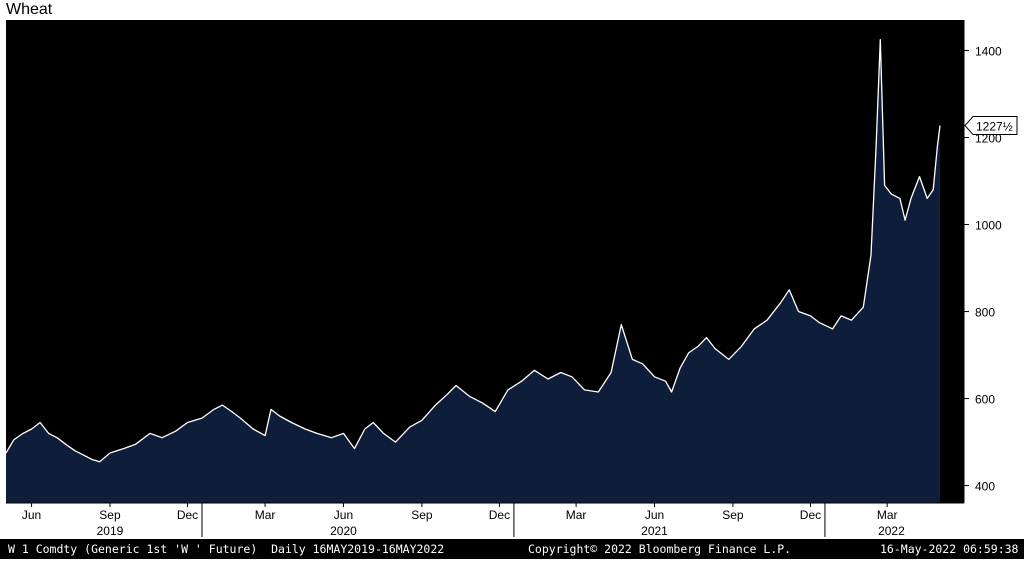 Image resolution: width=1024 pixels, height=561 pixels. I want to click on x-year-label: 2019, so click(110, 531).